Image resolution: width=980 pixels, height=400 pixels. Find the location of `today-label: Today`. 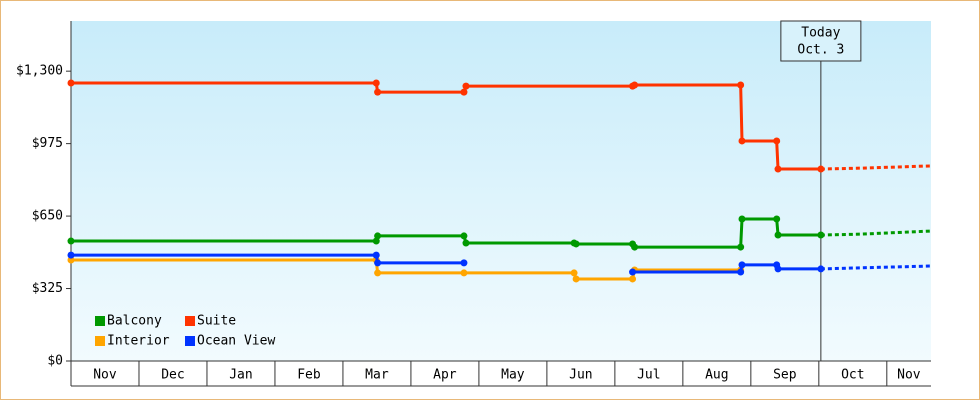

today-label: Today is located at coordinates (820, 33).